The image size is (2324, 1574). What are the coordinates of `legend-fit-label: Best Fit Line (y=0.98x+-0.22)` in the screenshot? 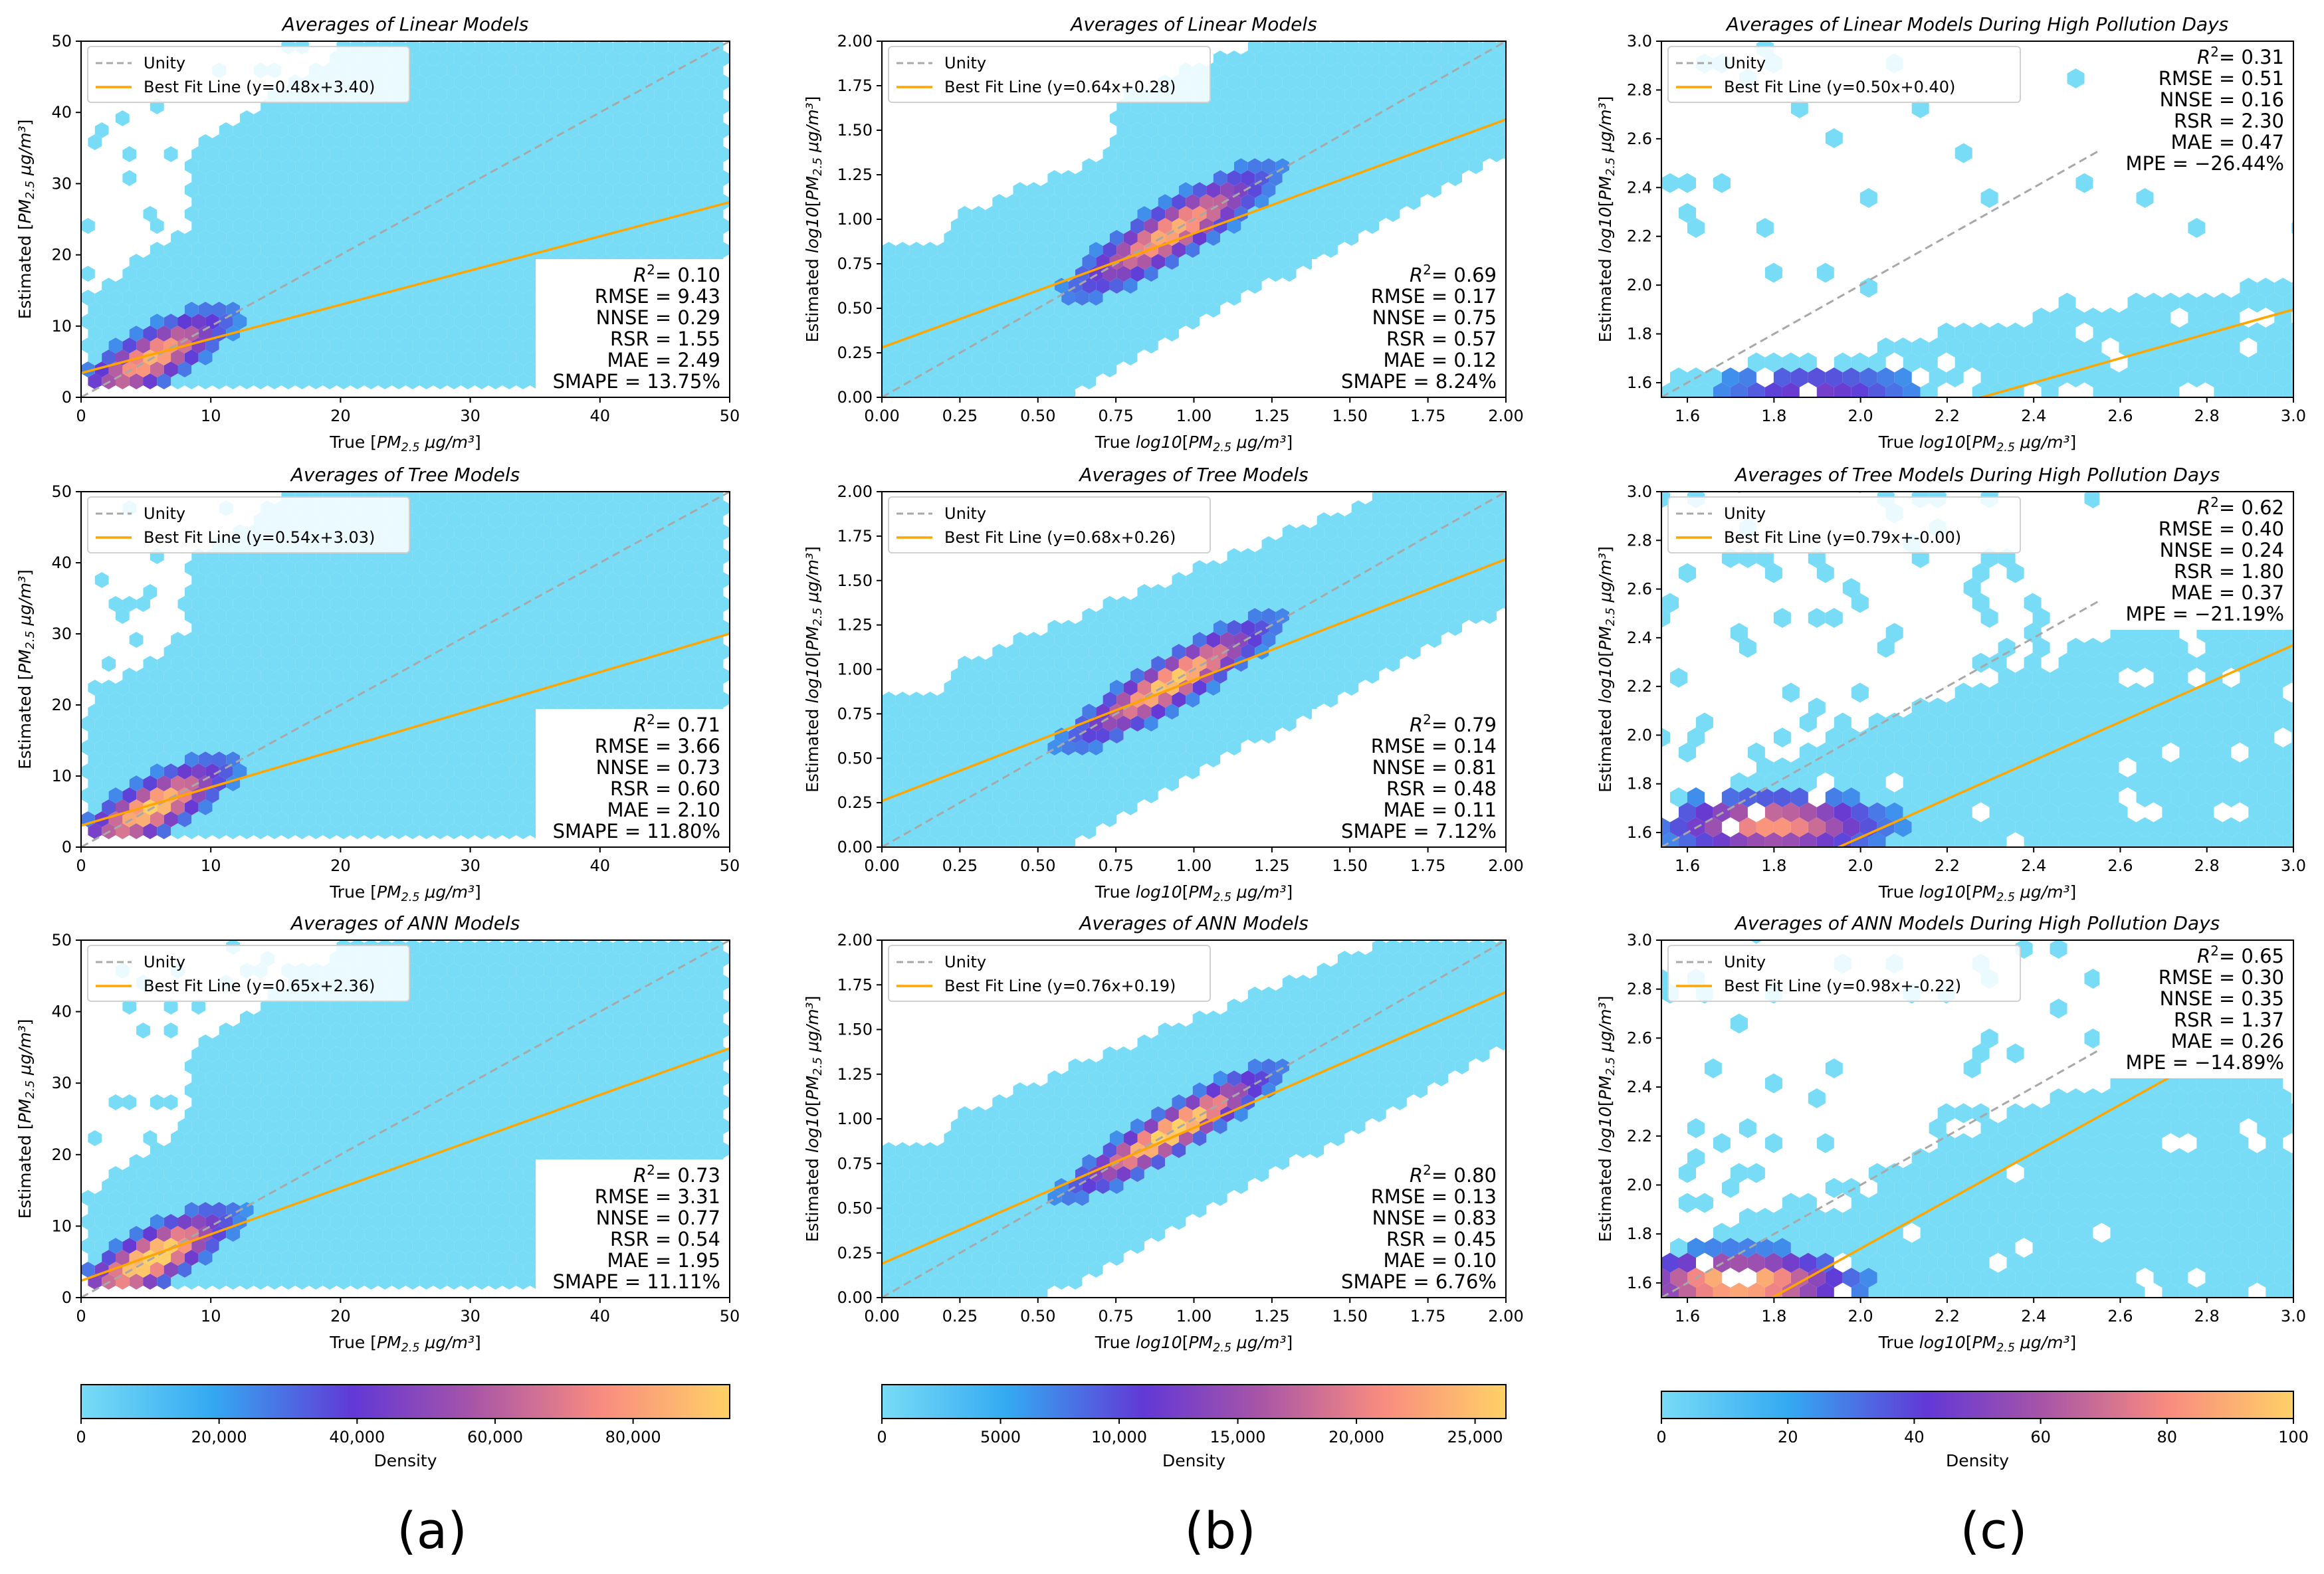 It's located at (1842, 986).